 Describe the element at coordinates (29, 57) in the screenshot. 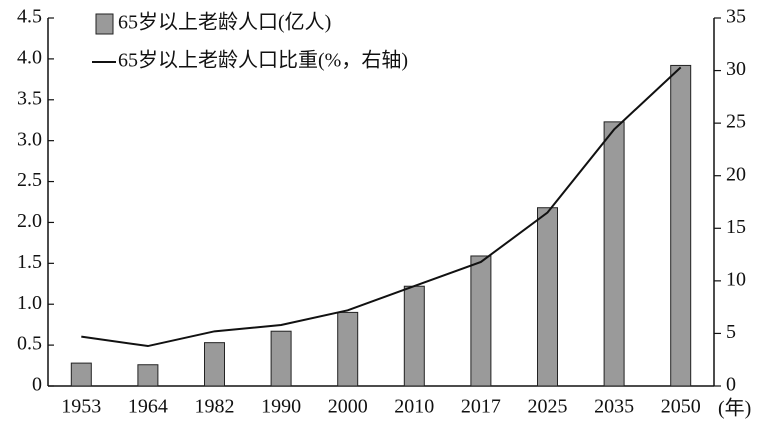

I see `y-tick-label: 4.0` at that location.